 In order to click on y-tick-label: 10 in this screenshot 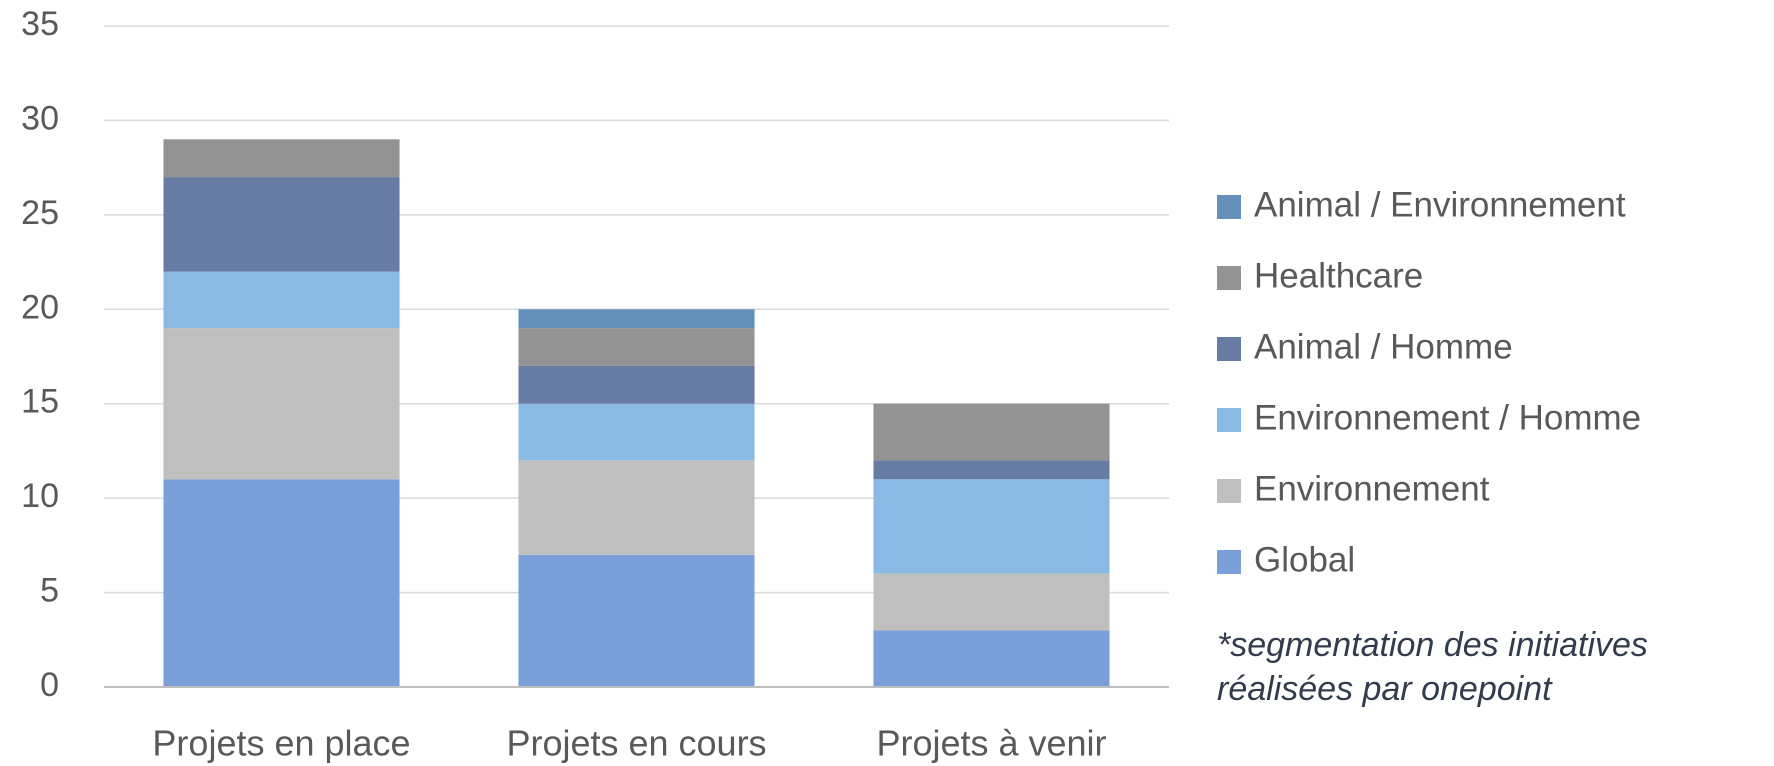, I will do `click(40, 496)`.